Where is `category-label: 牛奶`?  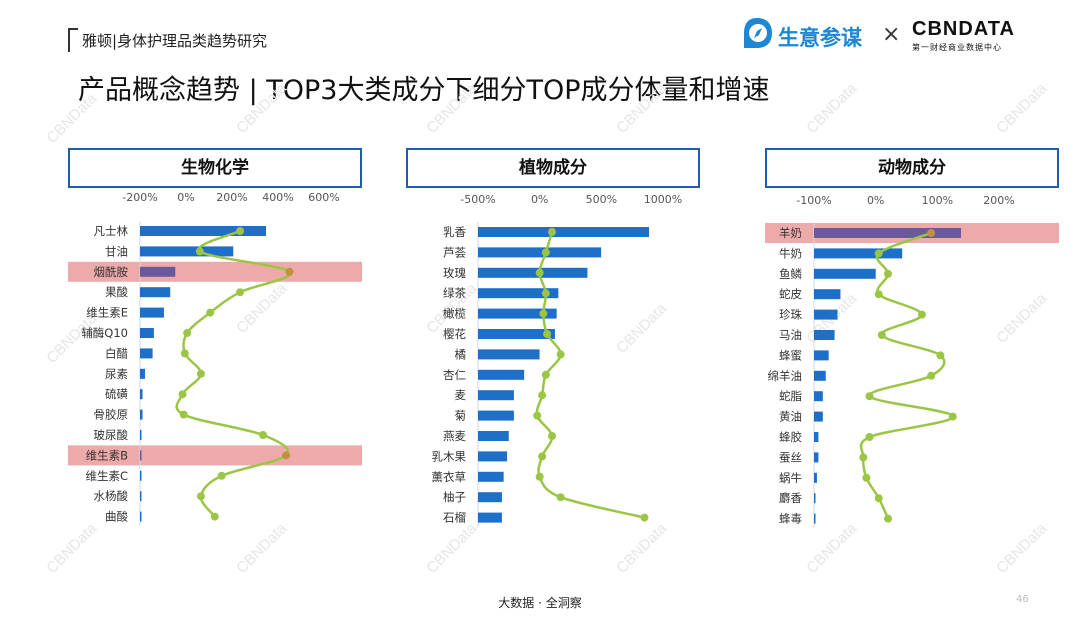
category-label: 牛奶 is located at coordinates (790, 253).